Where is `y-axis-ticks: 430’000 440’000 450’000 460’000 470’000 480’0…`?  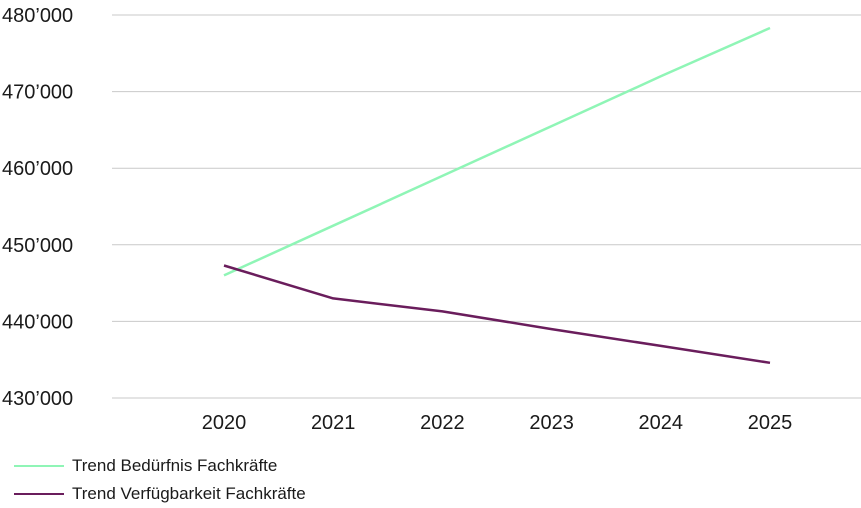
y-axis-ticks: 430’000 440’000 450’000 460’000 470’000 480’0… is located at coordinates (37, 207).